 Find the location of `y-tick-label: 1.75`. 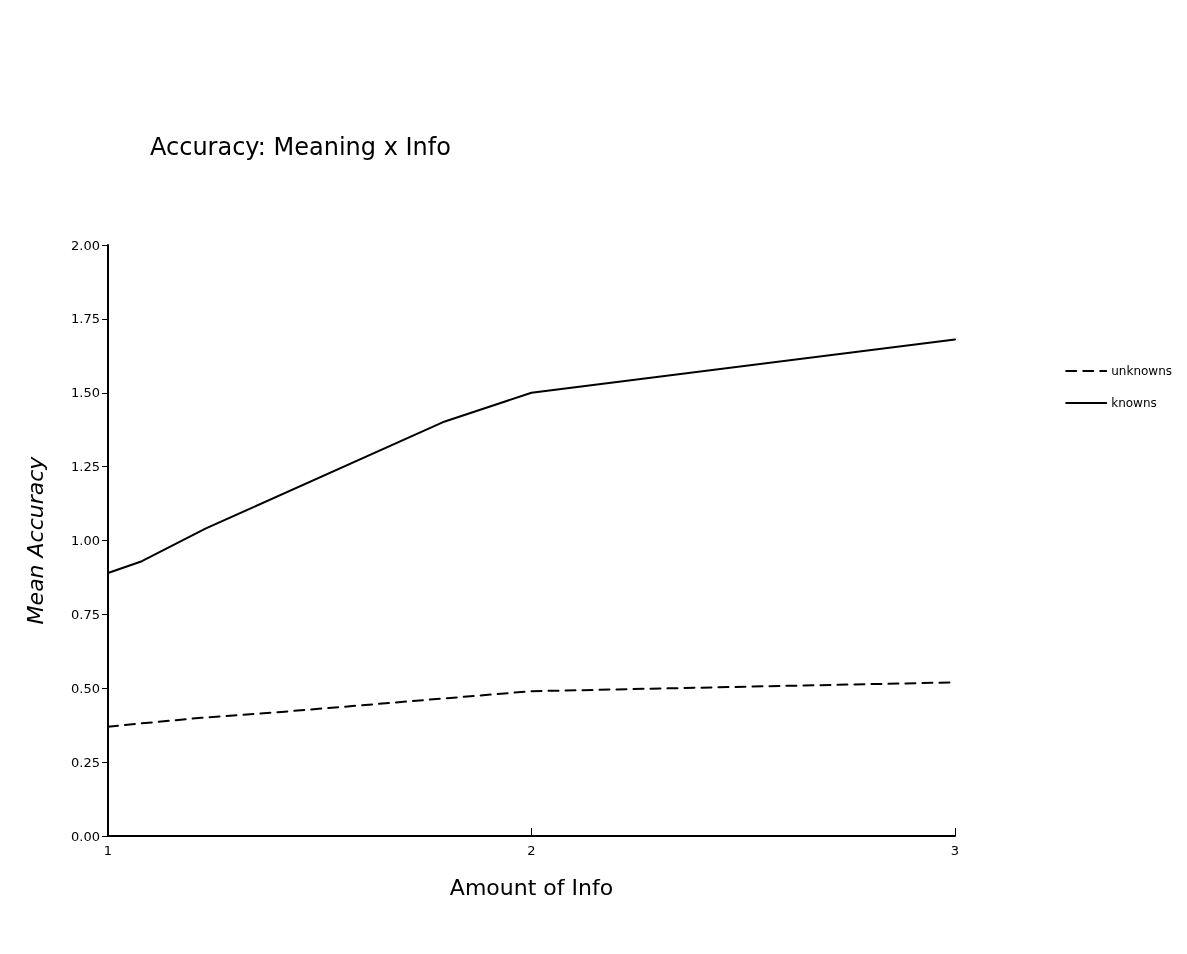

y-tick-label: 1.75 is located at coordinates (85, 319).